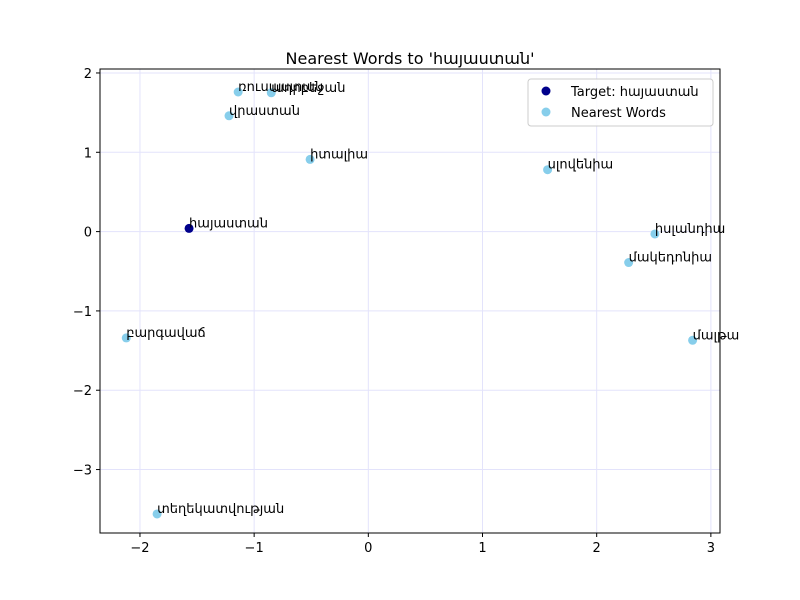 Image resolution: width=800 pixels, height=600 pixels. I want to click on legend: Target: հայաստան Nearest Words, so click(620, 102).